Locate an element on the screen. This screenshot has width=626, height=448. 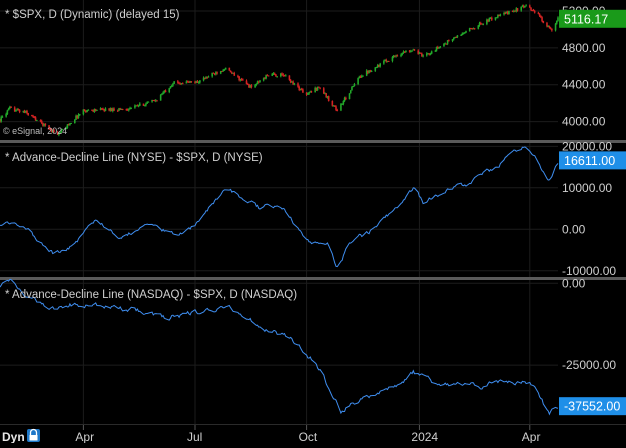
lock-icon-shackle is located at coordinates (33, 431).